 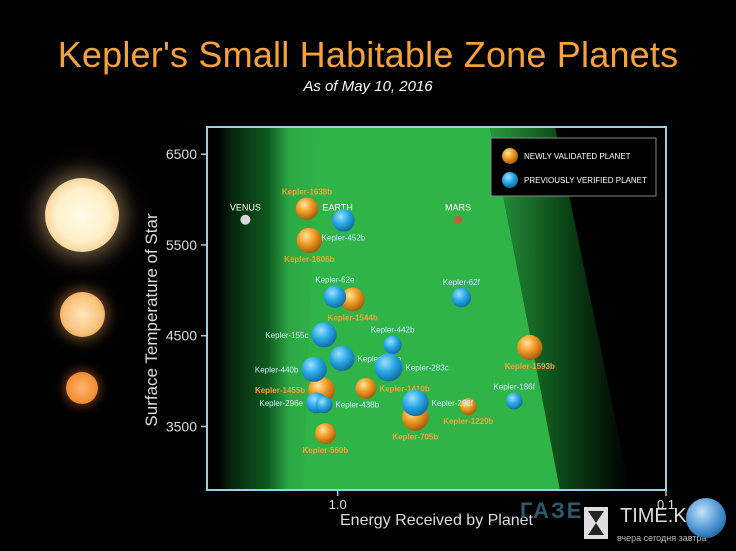 What do you see at coordinates (666, 504) in the screenshot?
I see `x-tick-label: 0.1` at bounding box center [666, 504].